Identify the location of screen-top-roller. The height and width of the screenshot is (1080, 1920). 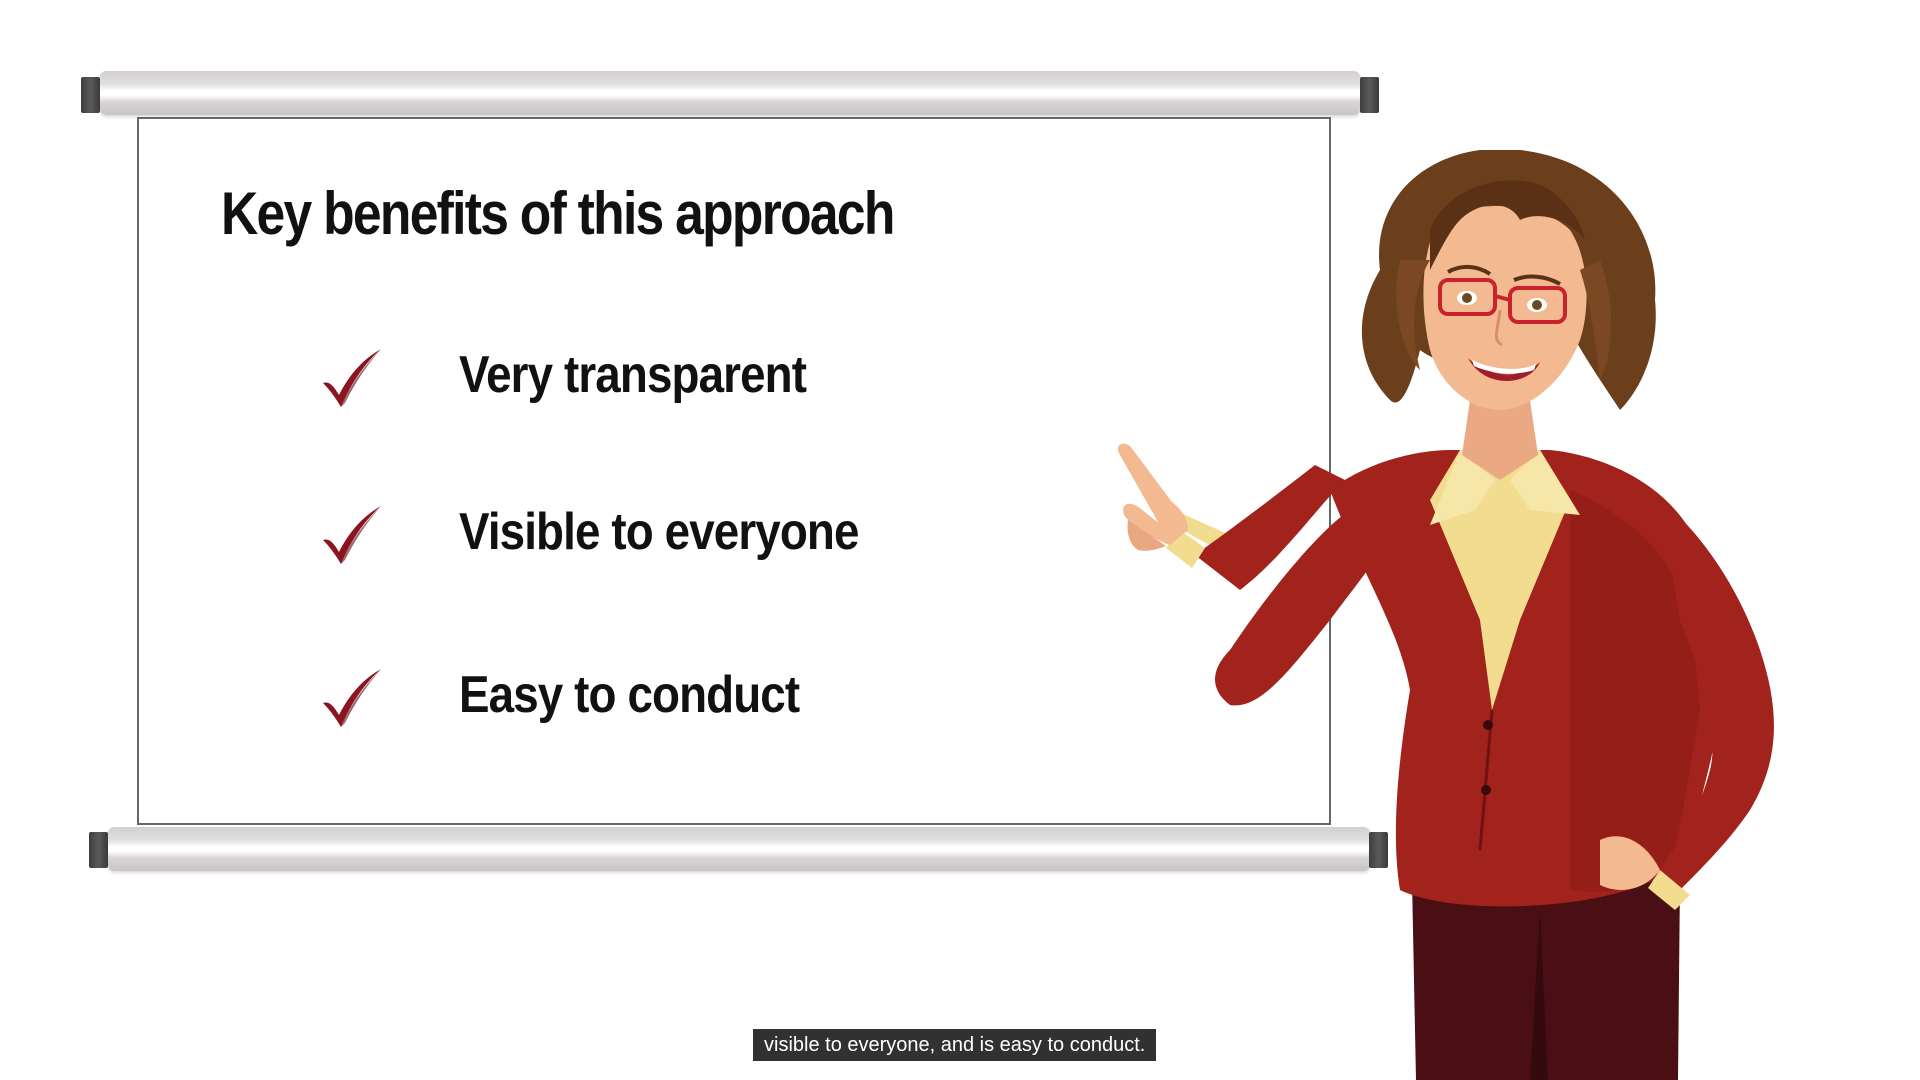
(730, 93).